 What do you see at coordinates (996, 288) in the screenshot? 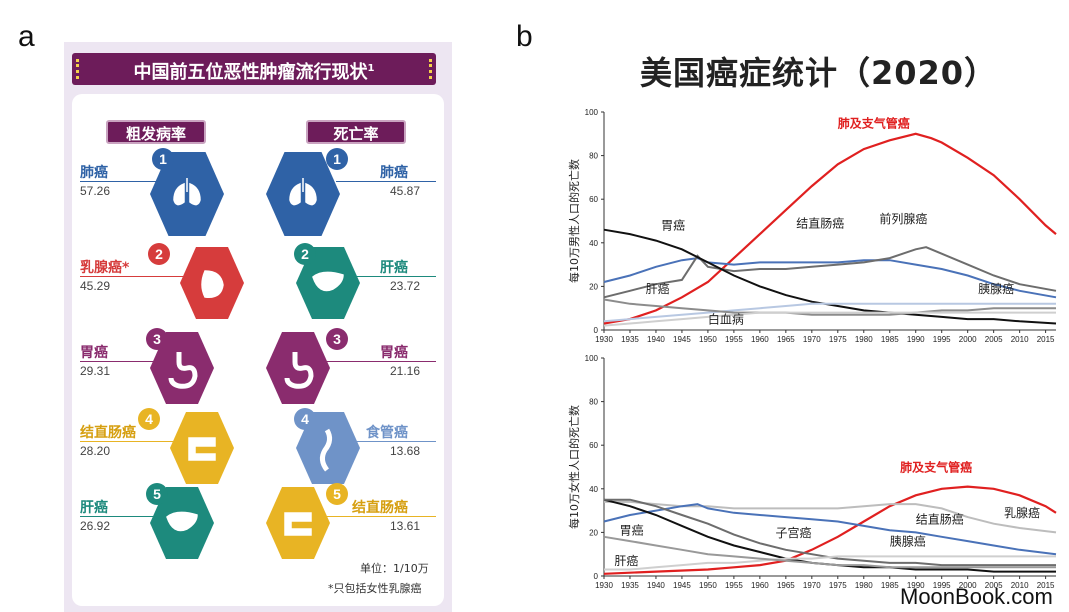
I see `series-label-1-5: 胰腺癌` at bounding box center [996, 288].